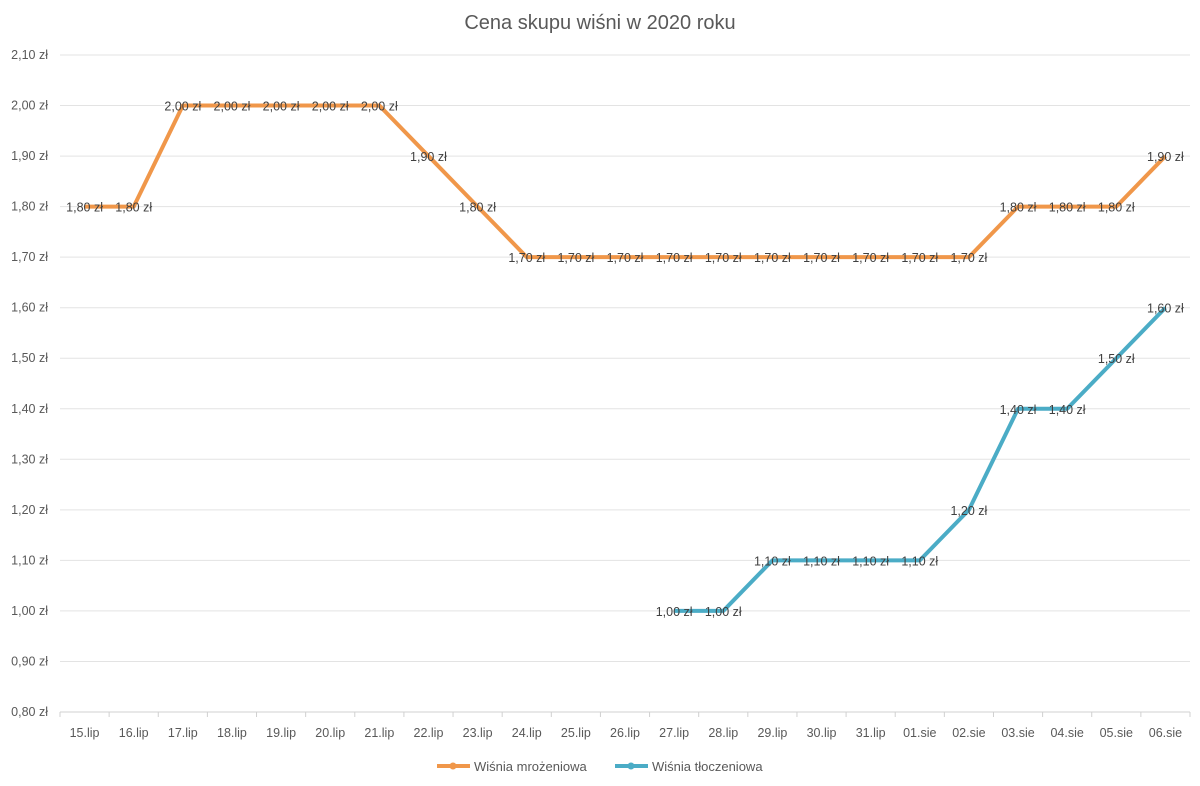  Describe the element at coordinates (1017, 733) in the screenshot. I see `x-tick-label: 03.sie` at that location.